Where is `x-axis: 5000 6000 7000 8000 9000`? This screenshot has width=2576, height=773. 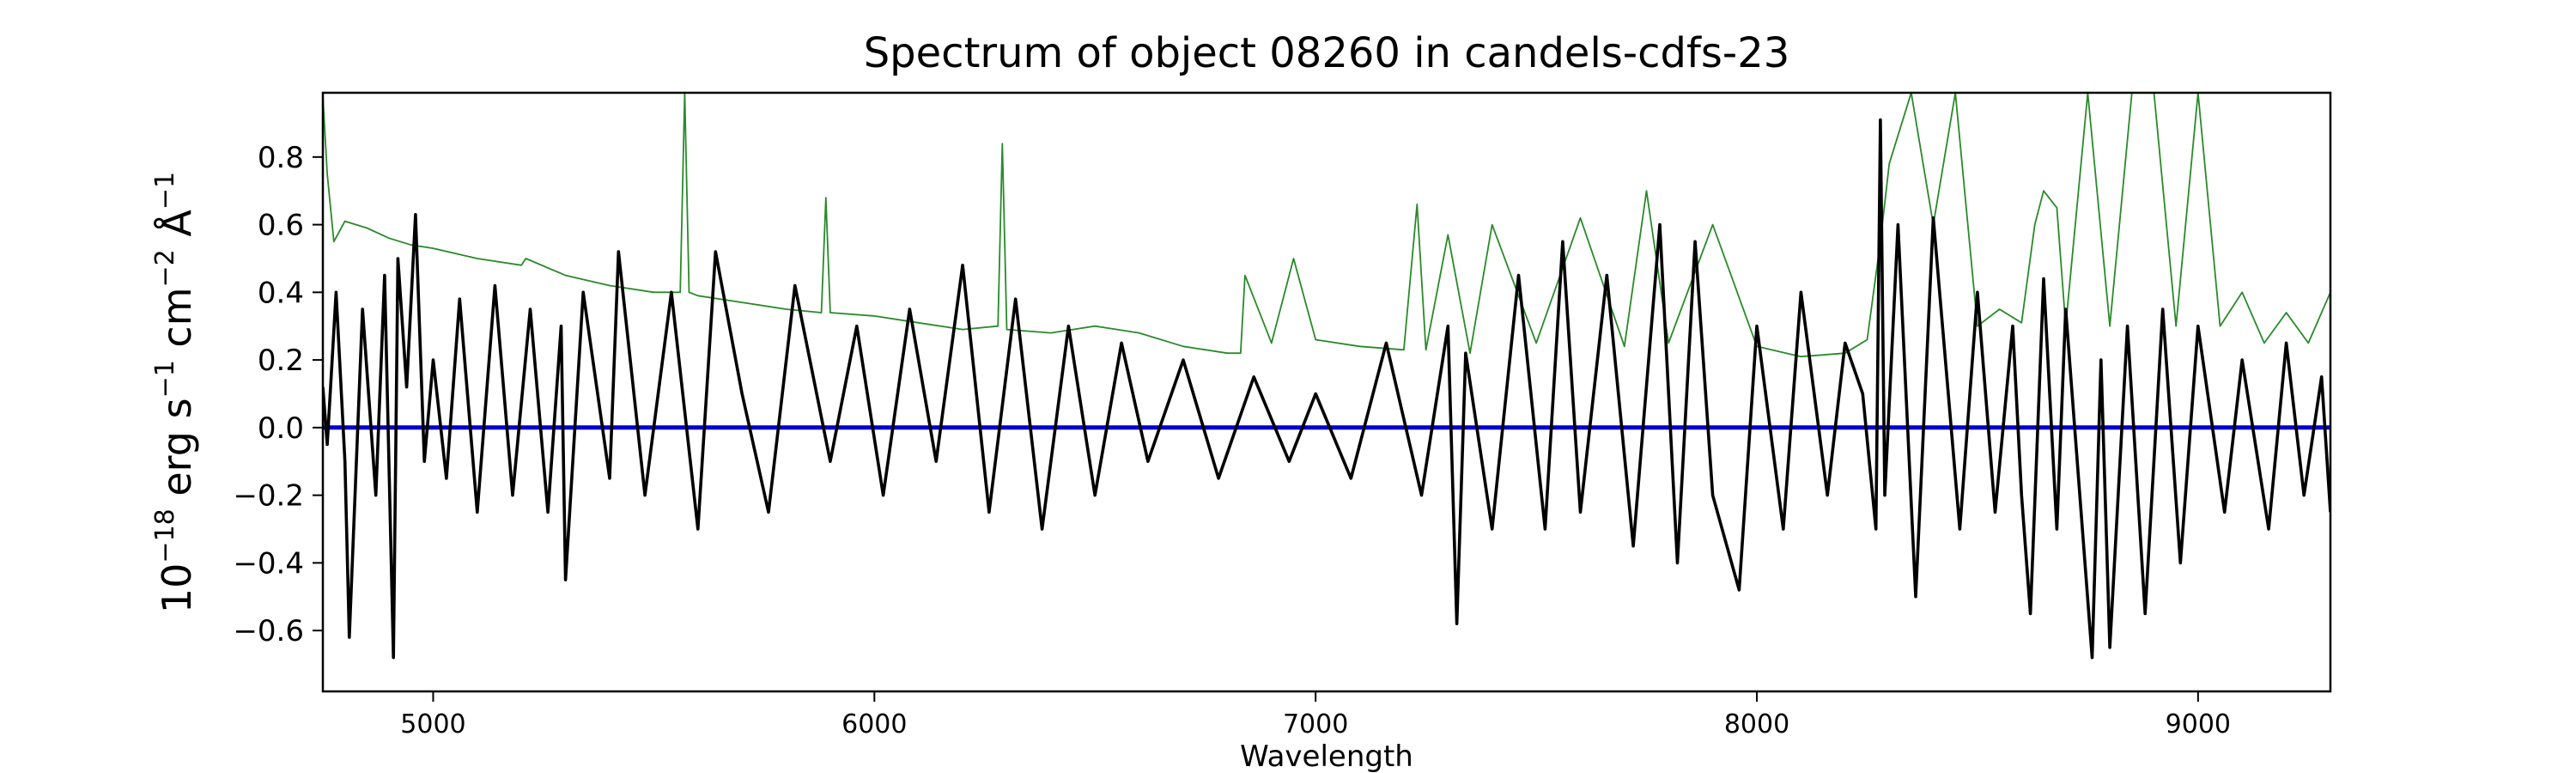
x-axis: 5000 6000 7000 8000 9000 is located at coordinates (1316, 715).